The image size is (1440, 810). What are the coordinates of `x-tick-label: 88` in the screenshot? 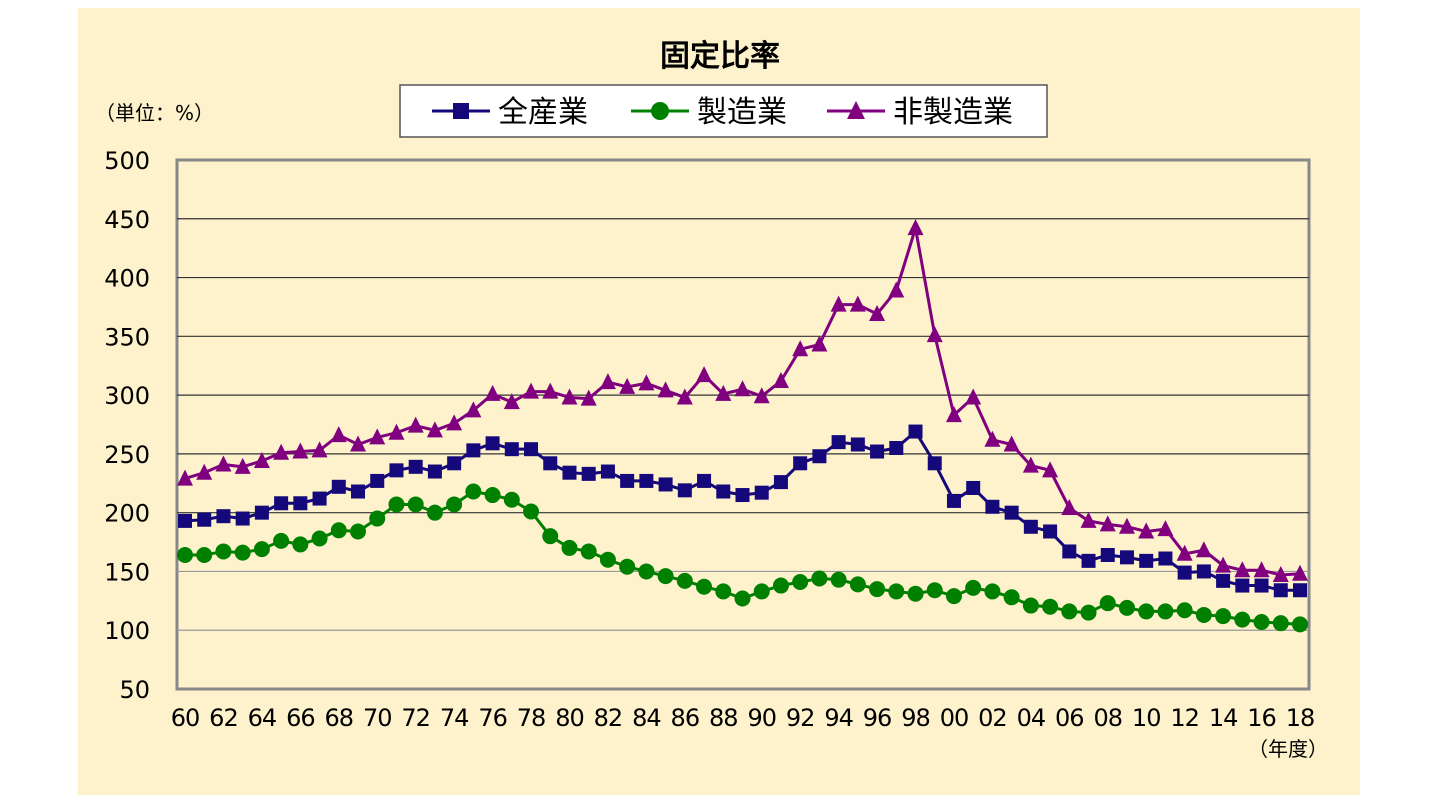 It's located at (723, 718).